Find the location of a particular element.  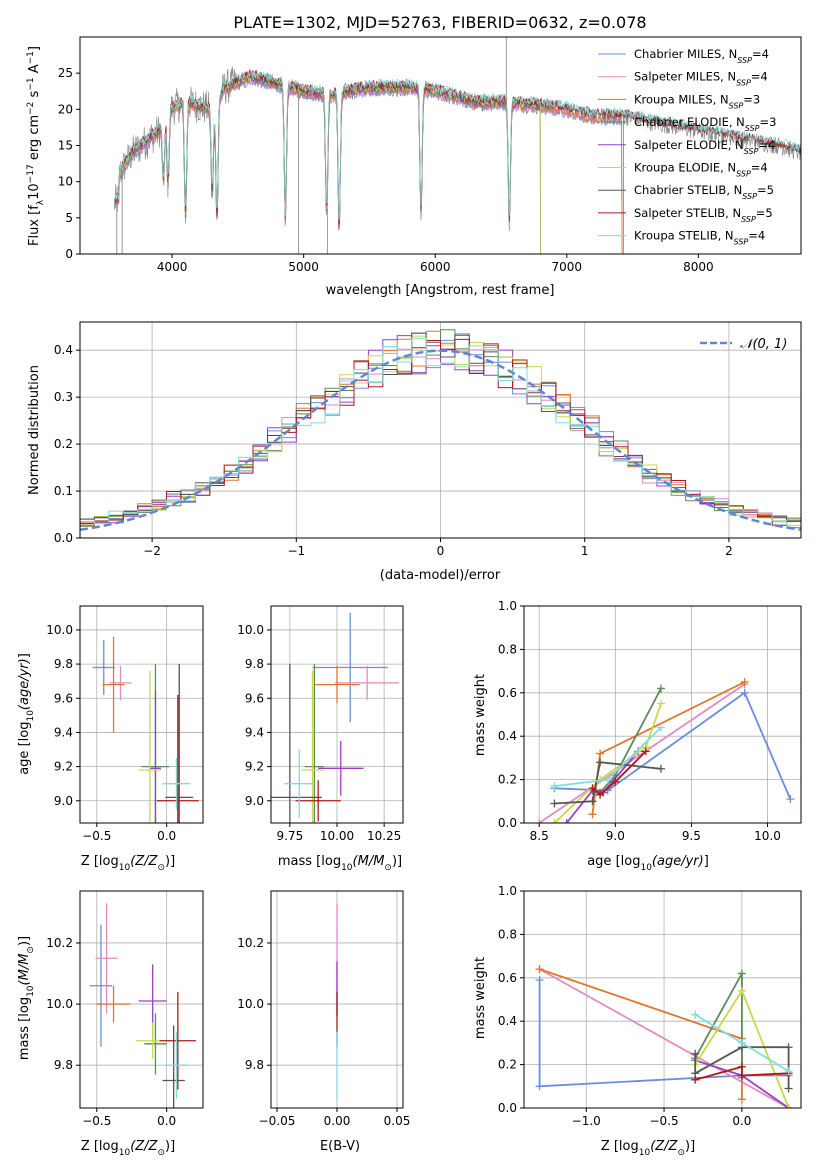

y-tick-label: 9.2 is located at coordinates (63, 767).